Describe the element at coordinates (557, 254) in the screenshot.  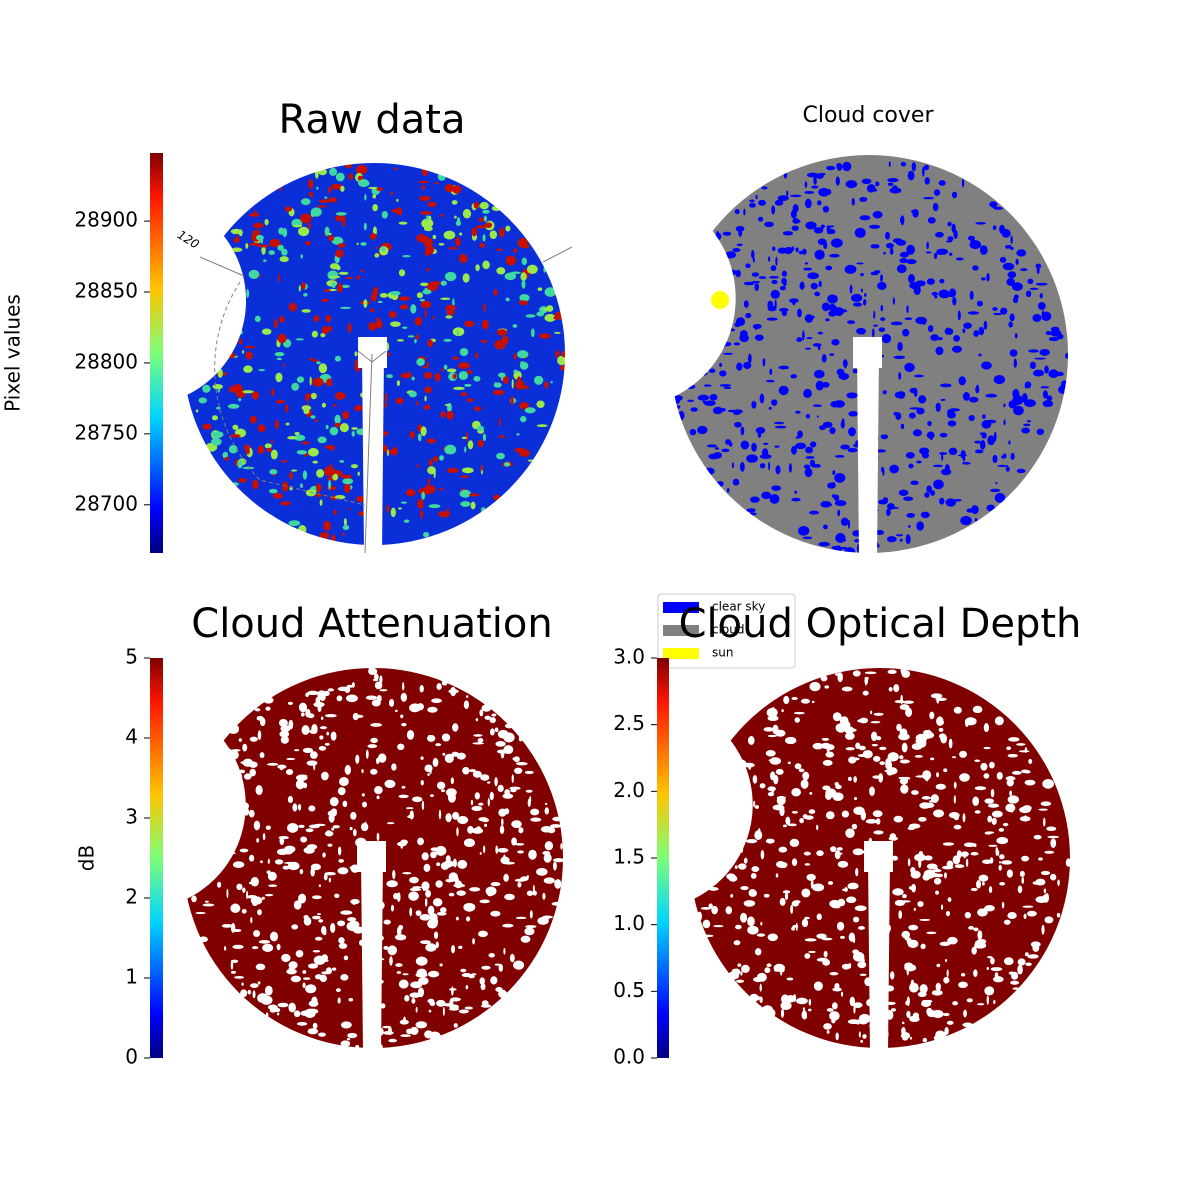
I see `grid-line` at that location.